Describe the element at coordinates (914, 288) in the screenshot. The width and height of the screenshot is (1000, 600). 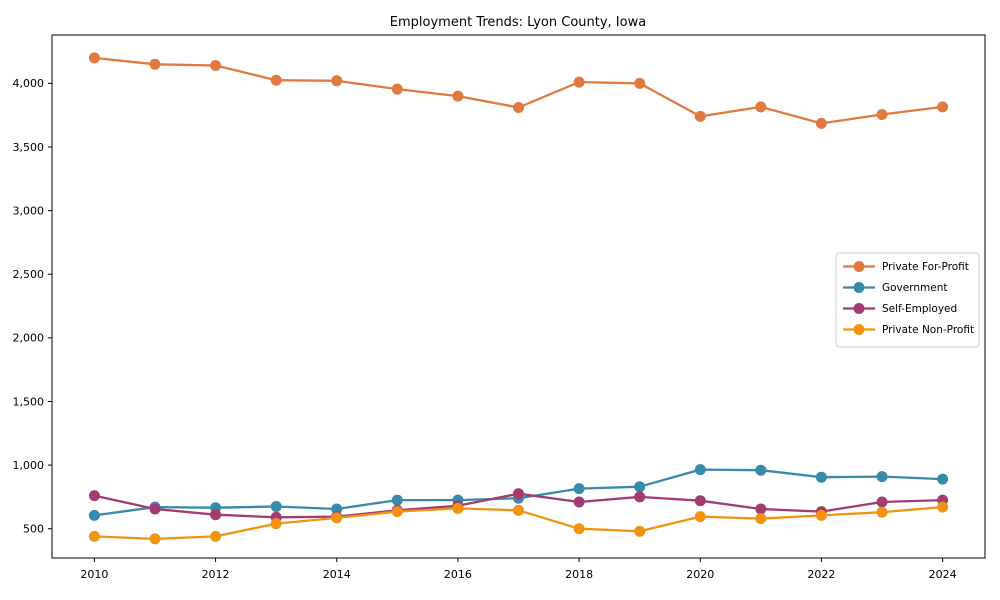
I see `legend-label: Government` at that location.